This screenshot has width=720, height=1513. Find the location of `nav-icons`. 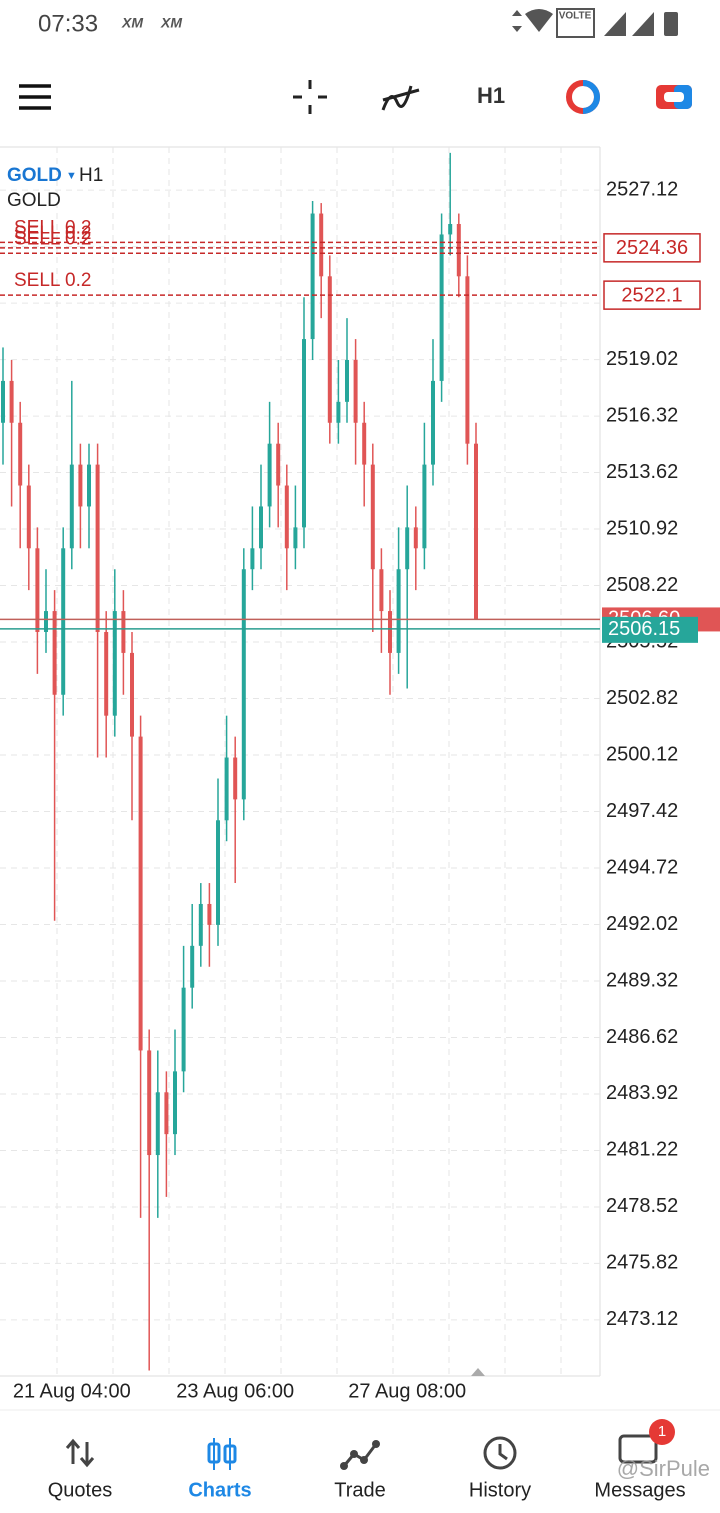

nav-icons is located at coordinates (370, 1444).